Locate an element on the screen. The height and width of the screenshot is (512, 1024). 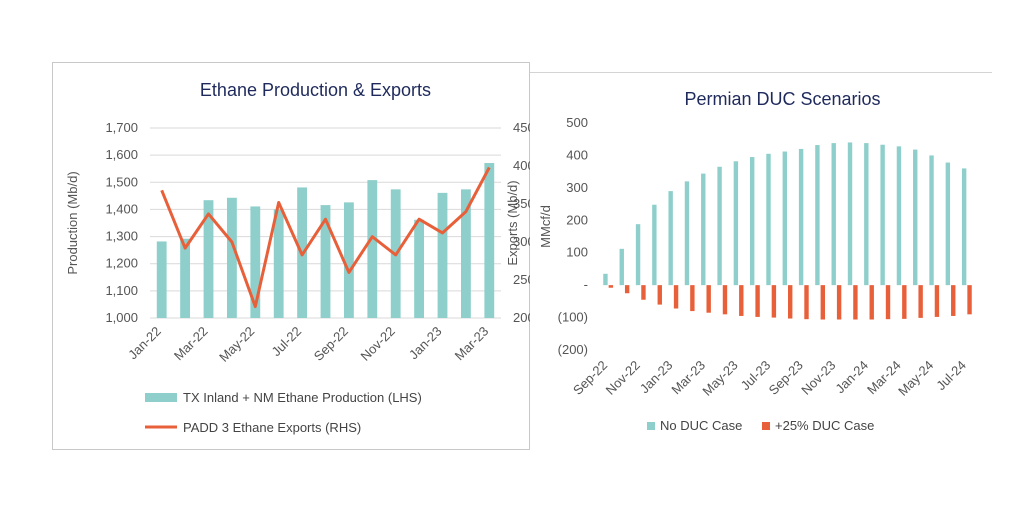
y-tick-label: - is located at coordinates (586, 284).